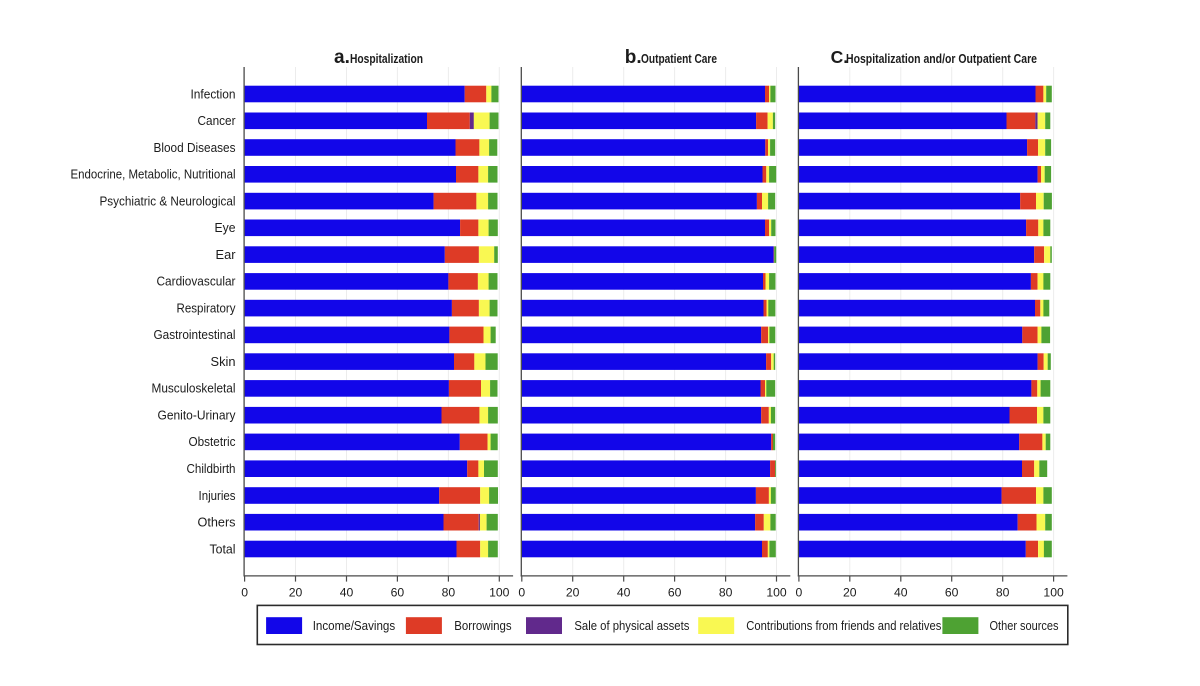 The height and width of the screenshot is (686, 1200). What do you see at coordinates (196, 282) in the screenshot?
I see `svg-text: Cardiovascular` at bounding box center [196, 282].